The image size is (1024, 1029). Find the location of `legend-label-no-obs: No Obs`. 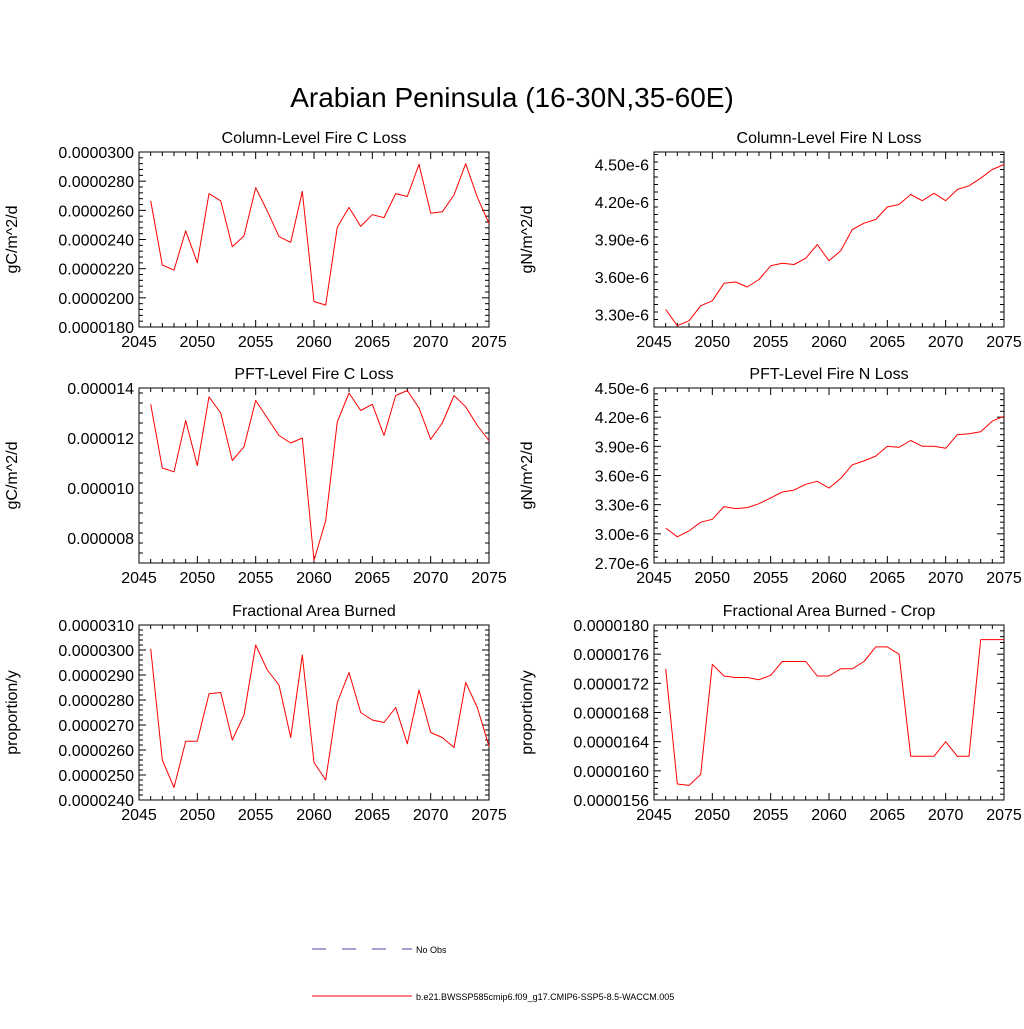

legend-label-no-obs: No Obs is located at coordinates (431, 950).